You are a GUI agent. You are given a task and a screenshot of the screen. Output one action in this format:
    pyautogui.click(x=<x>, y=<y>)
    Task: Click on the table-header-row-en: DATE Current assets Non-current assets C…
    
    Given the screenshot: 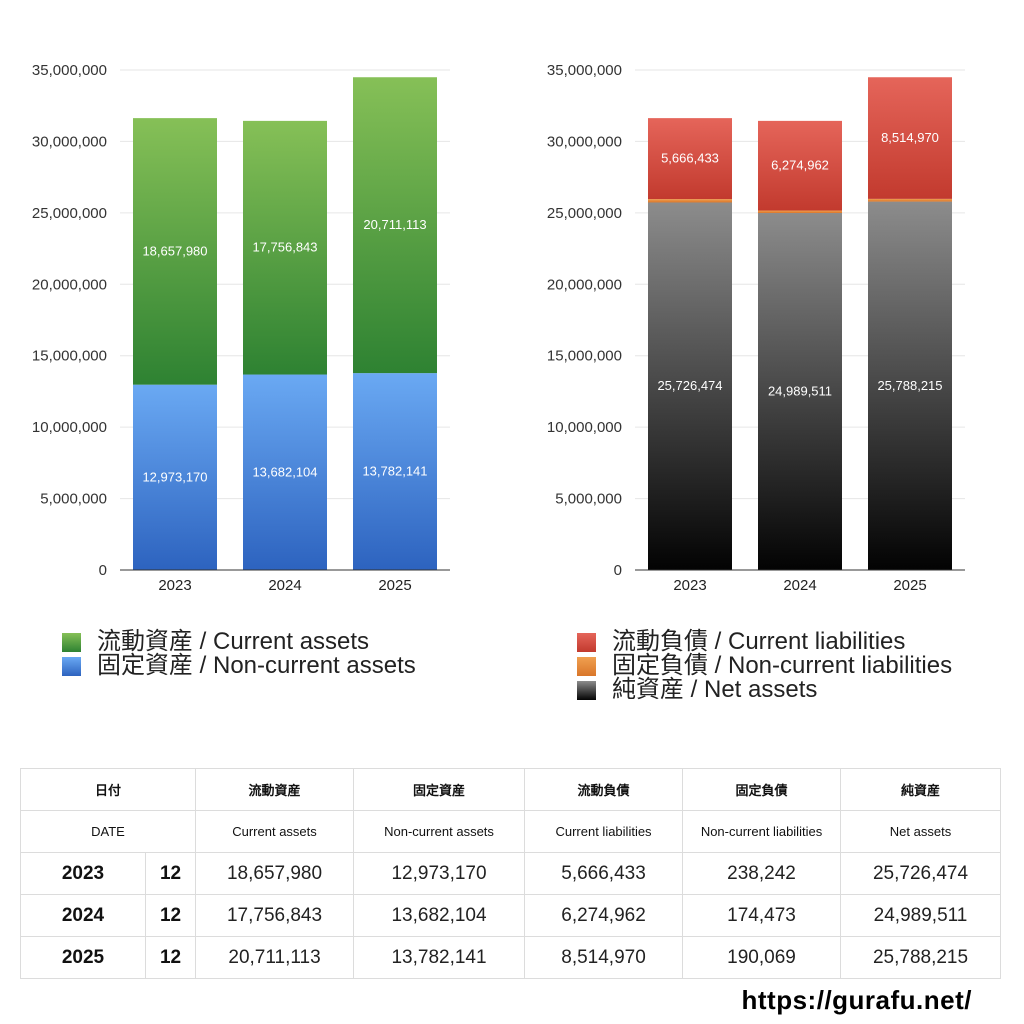 What is the action you would take?
    pyautogui.click(x=510, y=831)
    